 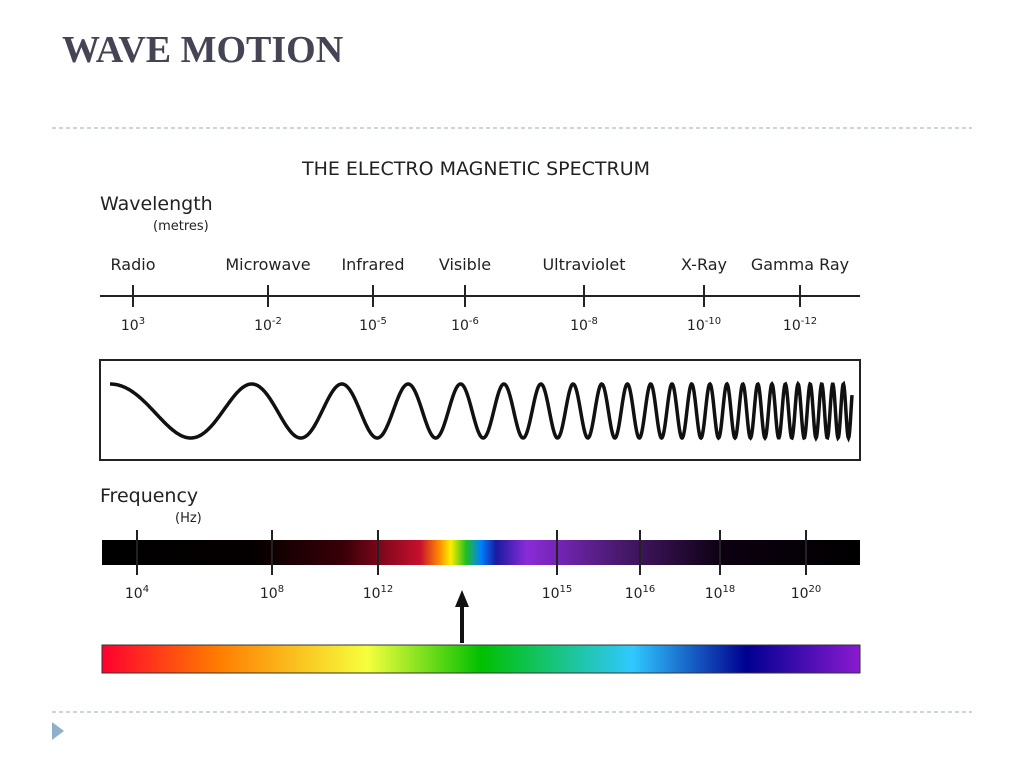 What do you see at coordinates (593, 321) in the screenshot?
I see `wavelength-value-exp: -8` at bounding box center [593, 321].